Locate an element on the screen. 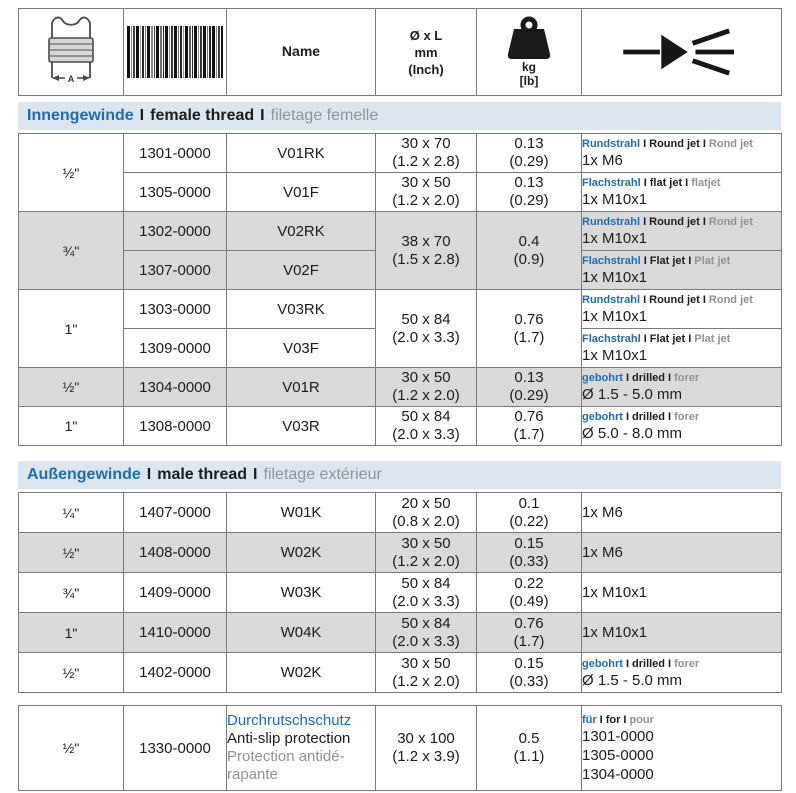  name-cell: V01F is located at coordinates (301, 192).